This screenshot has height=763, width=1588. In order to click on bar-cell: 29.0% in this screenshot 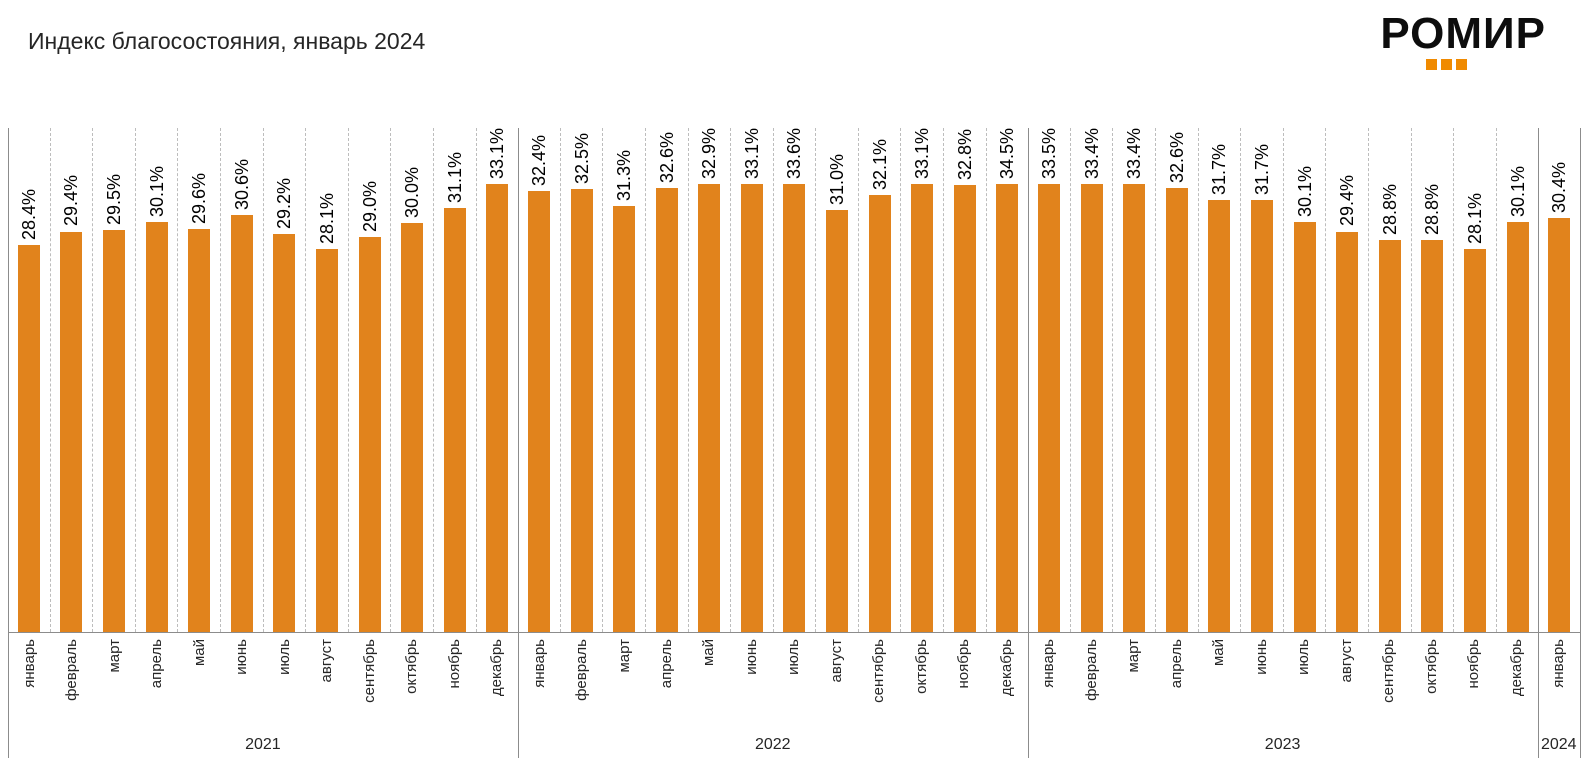, I will do `click(369, 380)`.